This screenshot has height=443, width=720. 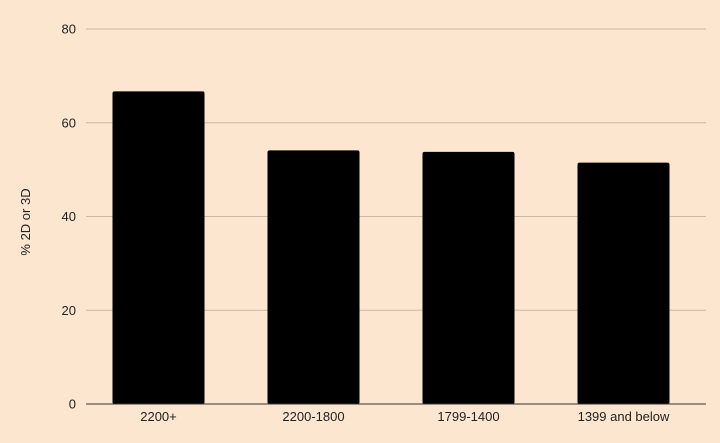 What do you see at coordinates (69, 310) in the screenshot?
I see `y-tick-label: 20` at bounding box center [69, 310].